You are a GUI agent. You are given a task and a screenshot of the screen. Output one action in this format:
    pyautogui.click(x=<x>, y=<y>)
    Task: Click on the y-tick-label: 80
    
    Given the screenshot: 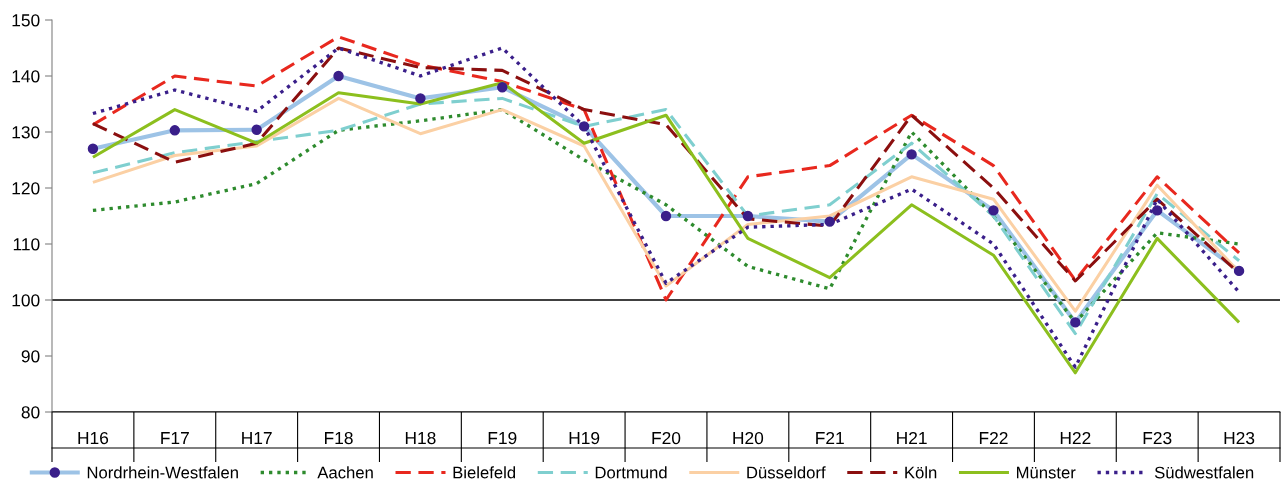 What is the action you would take?
    pyautogui.click(x=30, y=412)
    